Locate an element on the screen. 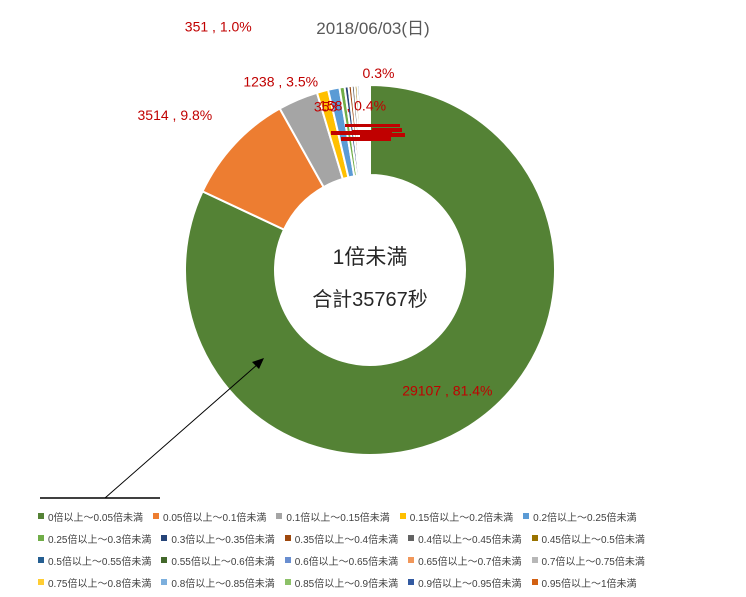 This screenshot has width=746, height=597. legend-label: 0.45倍以上～0.5倍未満 is located at coordinates (593, 540).